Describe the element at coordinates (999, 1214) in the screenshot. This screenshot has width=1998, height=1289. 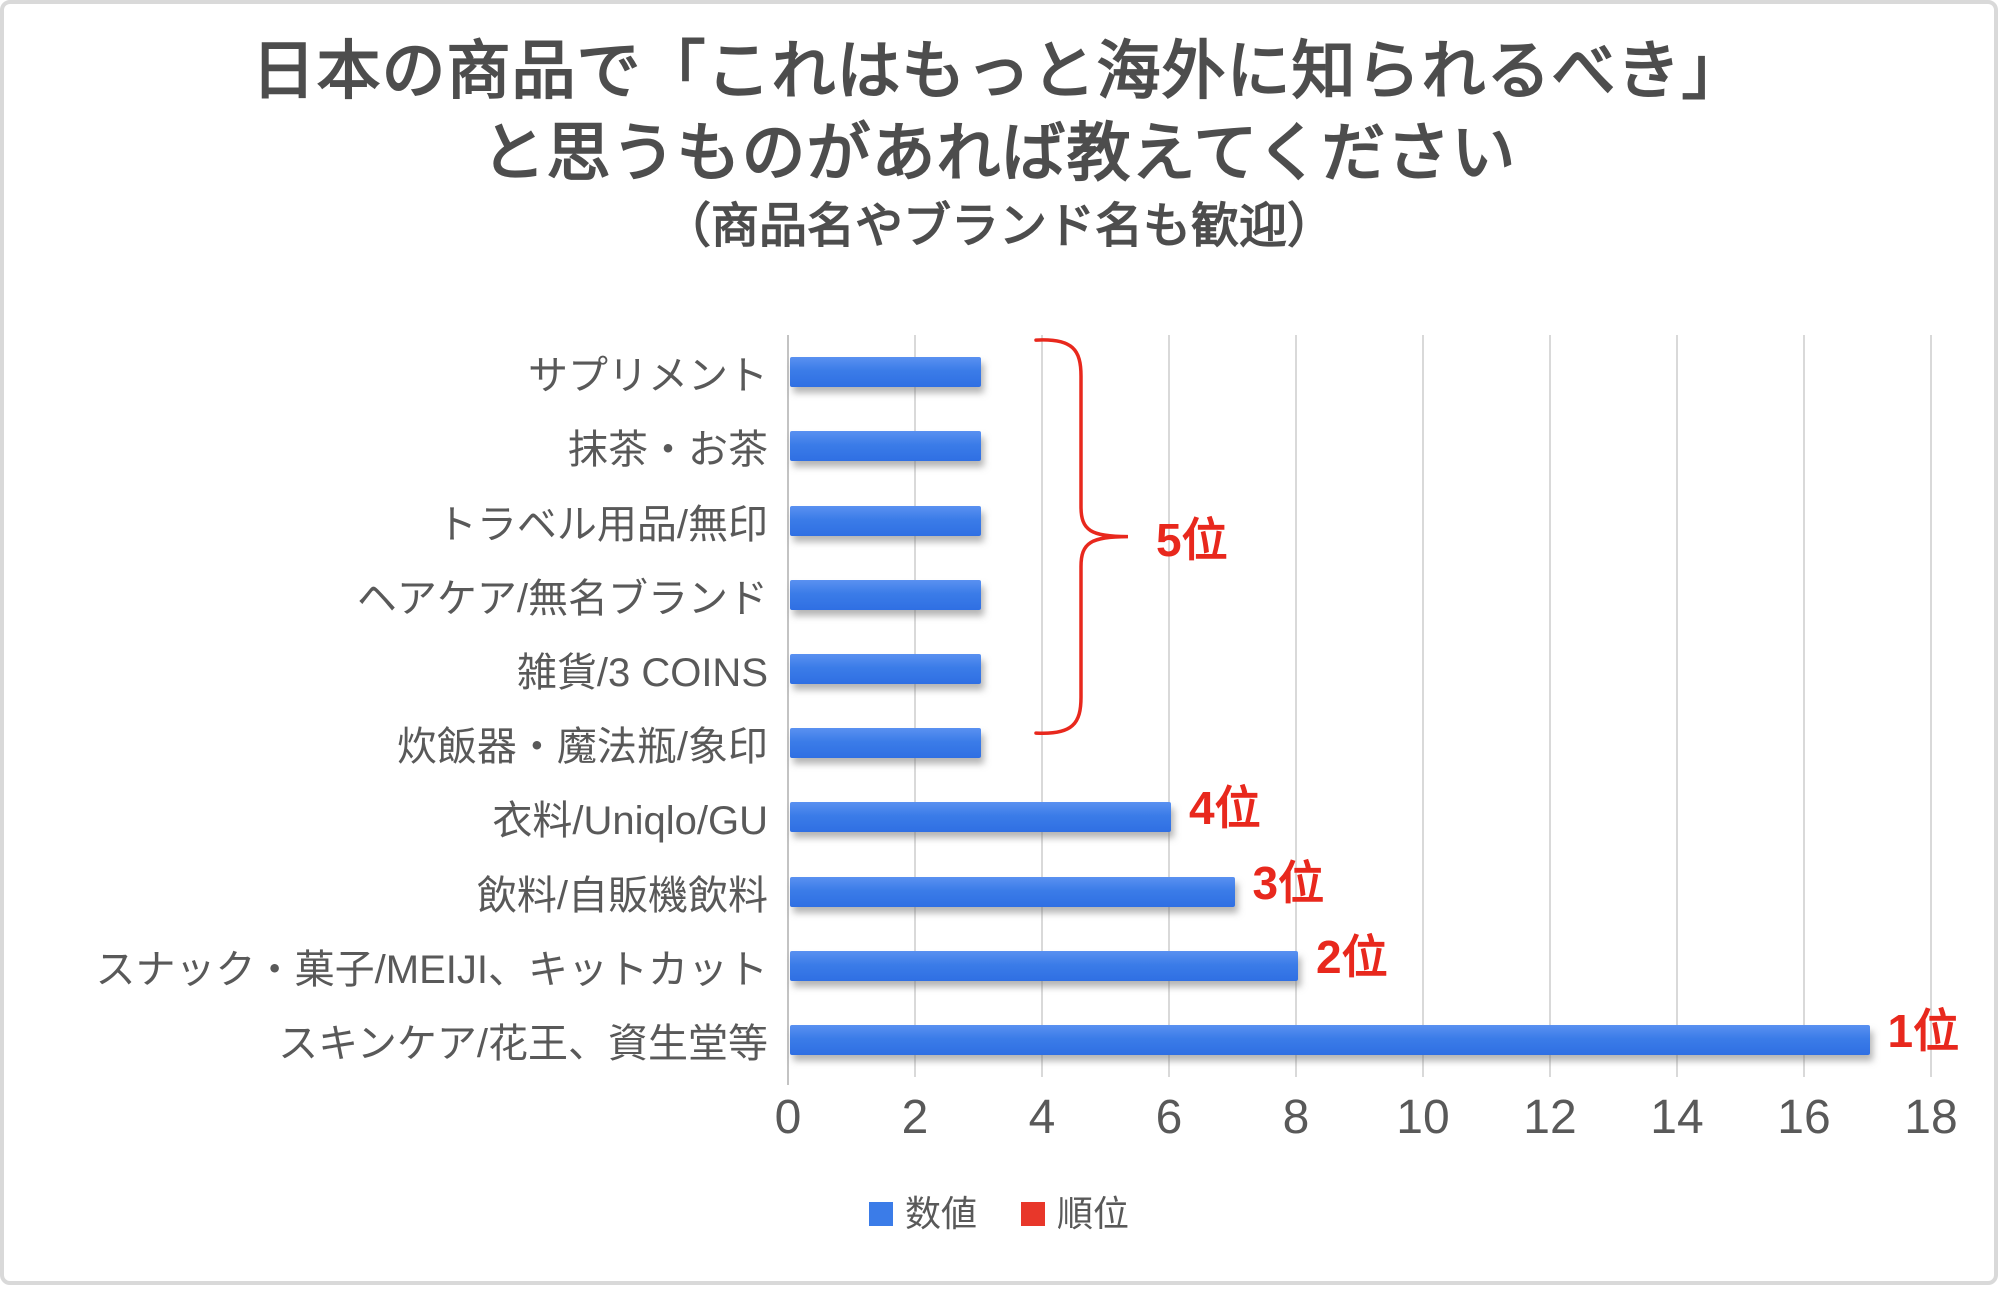
I see `legend: 数値 順位` at that location.